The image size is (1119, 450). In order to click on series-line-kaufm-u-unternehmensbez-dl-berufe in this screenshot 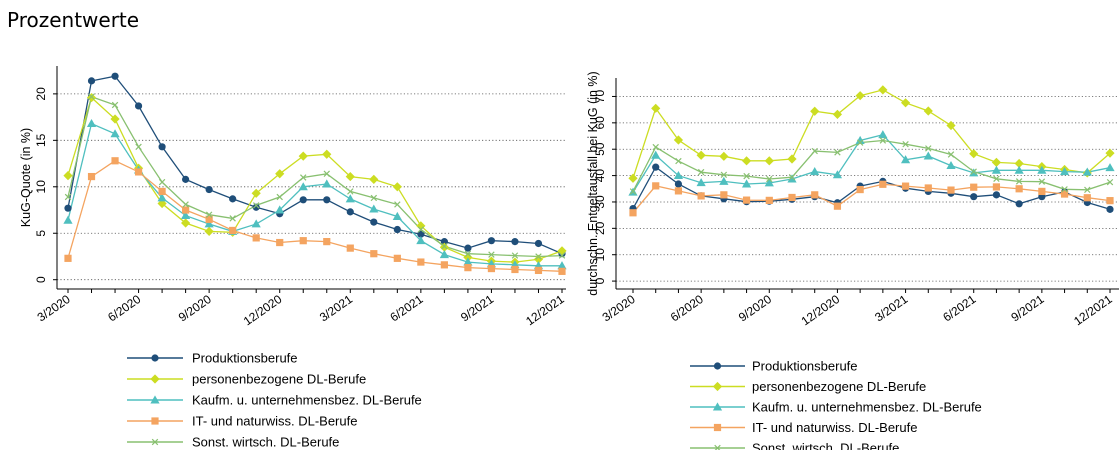, I will do `click(314, 194)`.